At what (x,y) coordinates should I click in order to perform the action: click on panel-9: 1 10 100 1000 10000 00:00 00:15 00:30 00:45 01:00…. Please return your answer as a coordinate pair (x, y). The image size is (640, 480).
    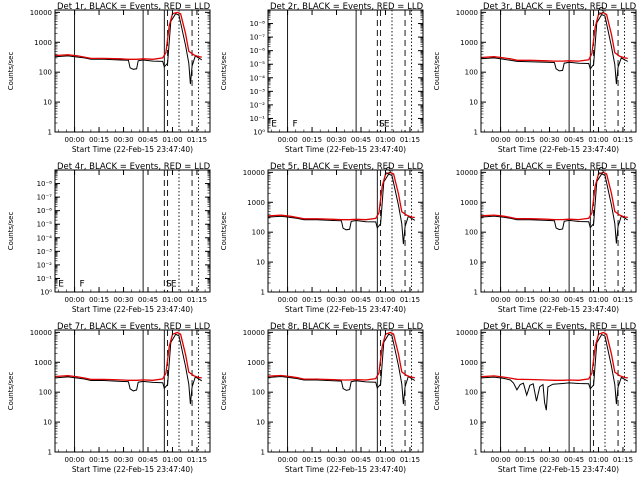
    Looking at the image, I should click on (535, 398).